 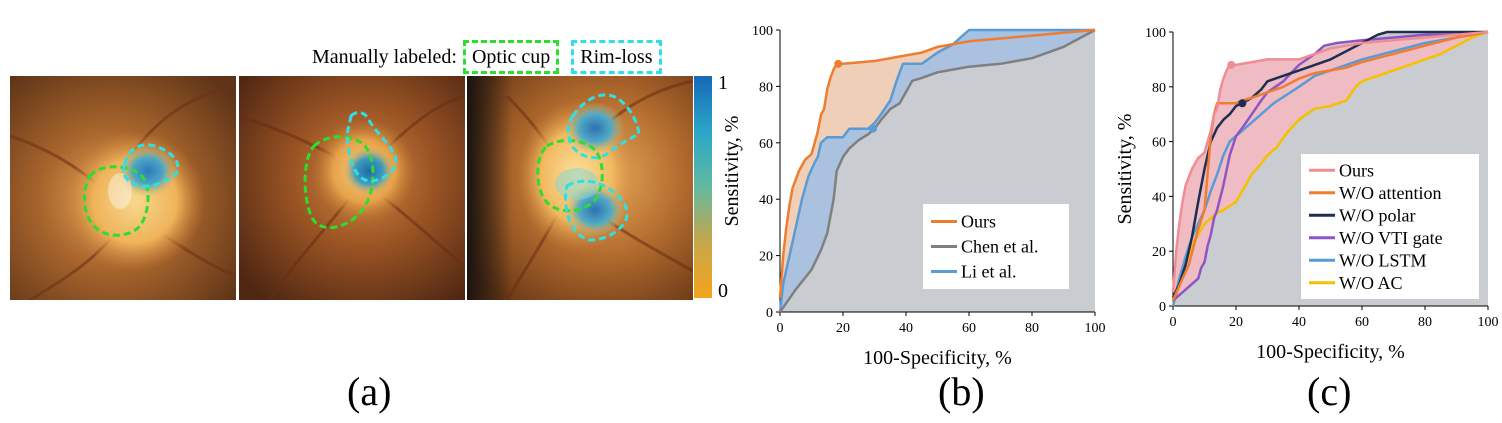 I want to click on series-line-w-o-attention, so click(x=1330, y=165).